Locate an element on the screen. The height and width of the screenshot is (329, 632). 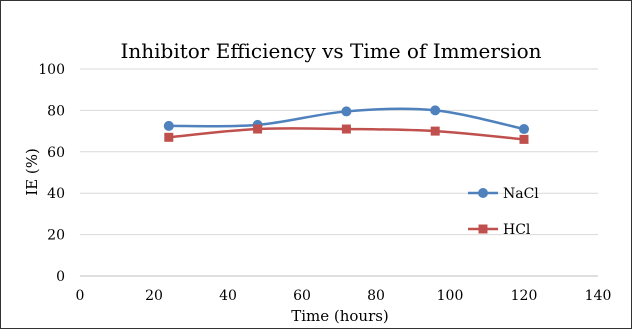
legend-marker-hcl is located at coordinates (483, 229).